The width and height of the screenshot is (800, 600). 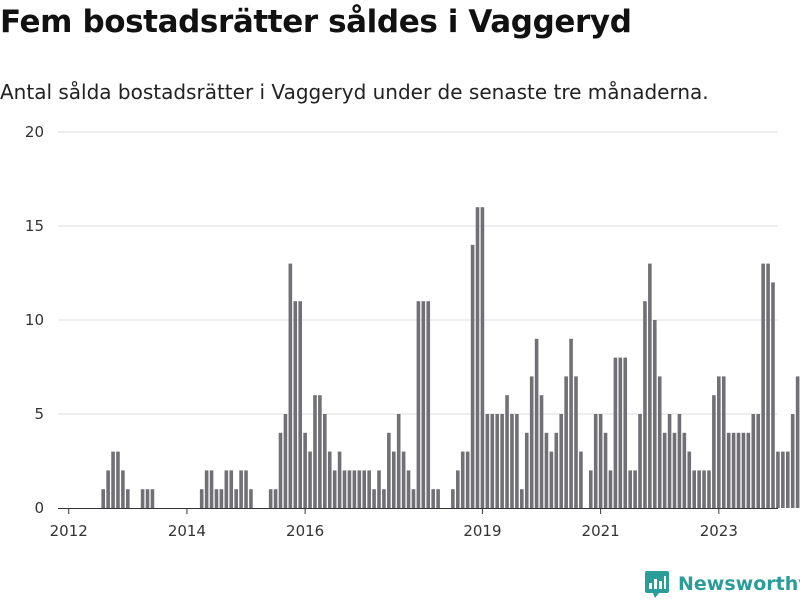 I want to click on x-tick-label: 2012, so click(x=69, y=531).